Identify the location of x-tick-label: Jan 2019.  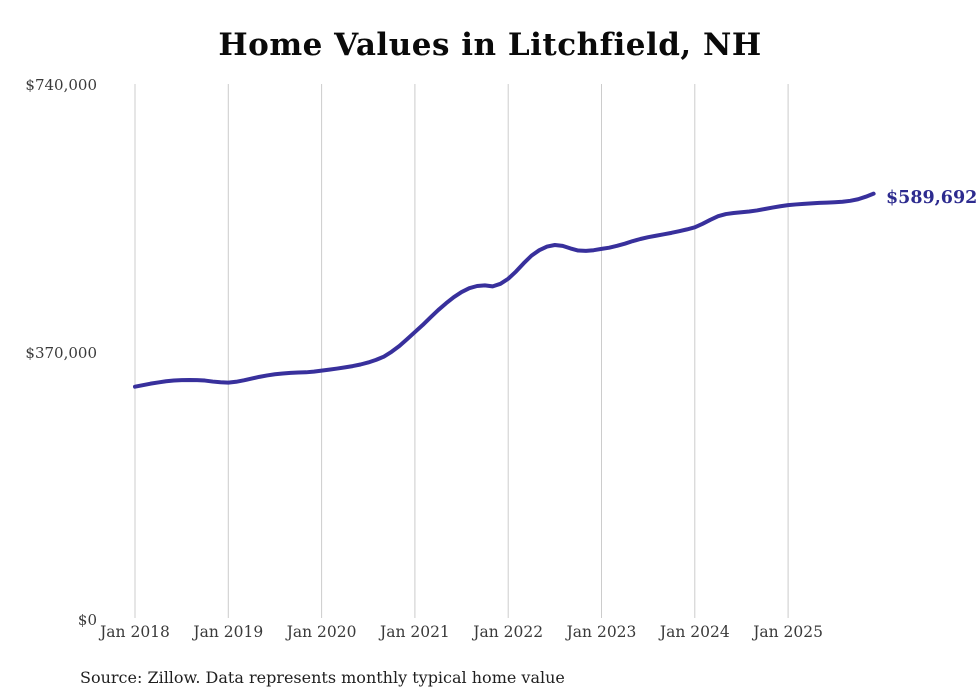
(228, 632).